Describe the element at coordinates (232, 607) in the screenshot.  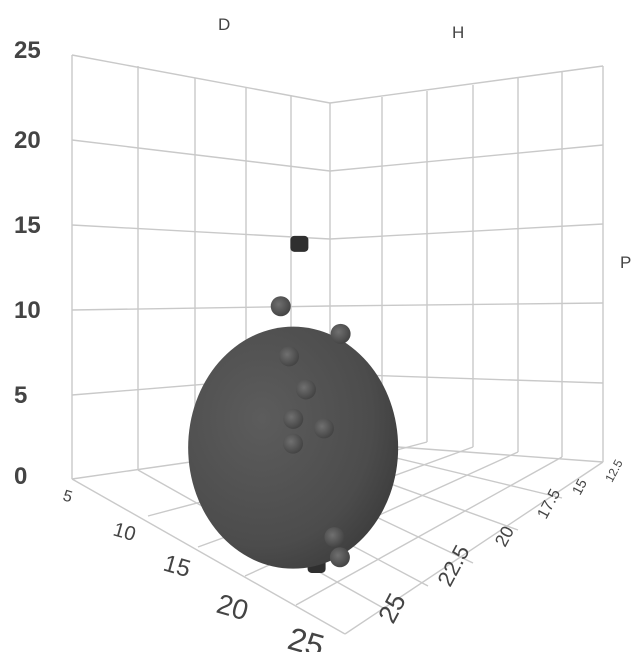
I see `x-tick-label: 20` at that location.